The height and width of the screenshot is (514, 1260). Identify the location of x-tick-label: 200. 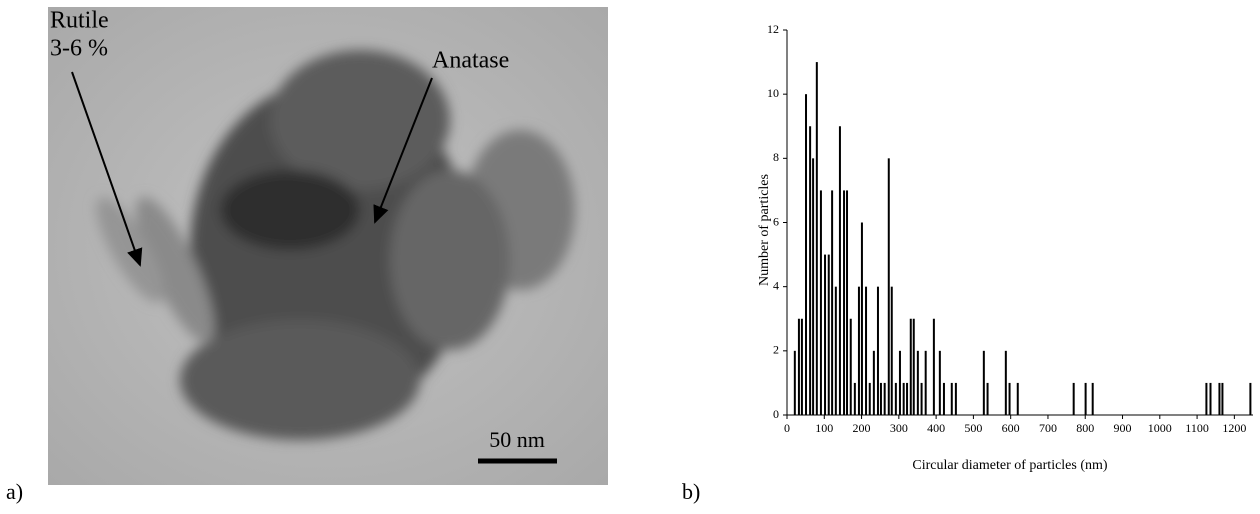
(862, 428).